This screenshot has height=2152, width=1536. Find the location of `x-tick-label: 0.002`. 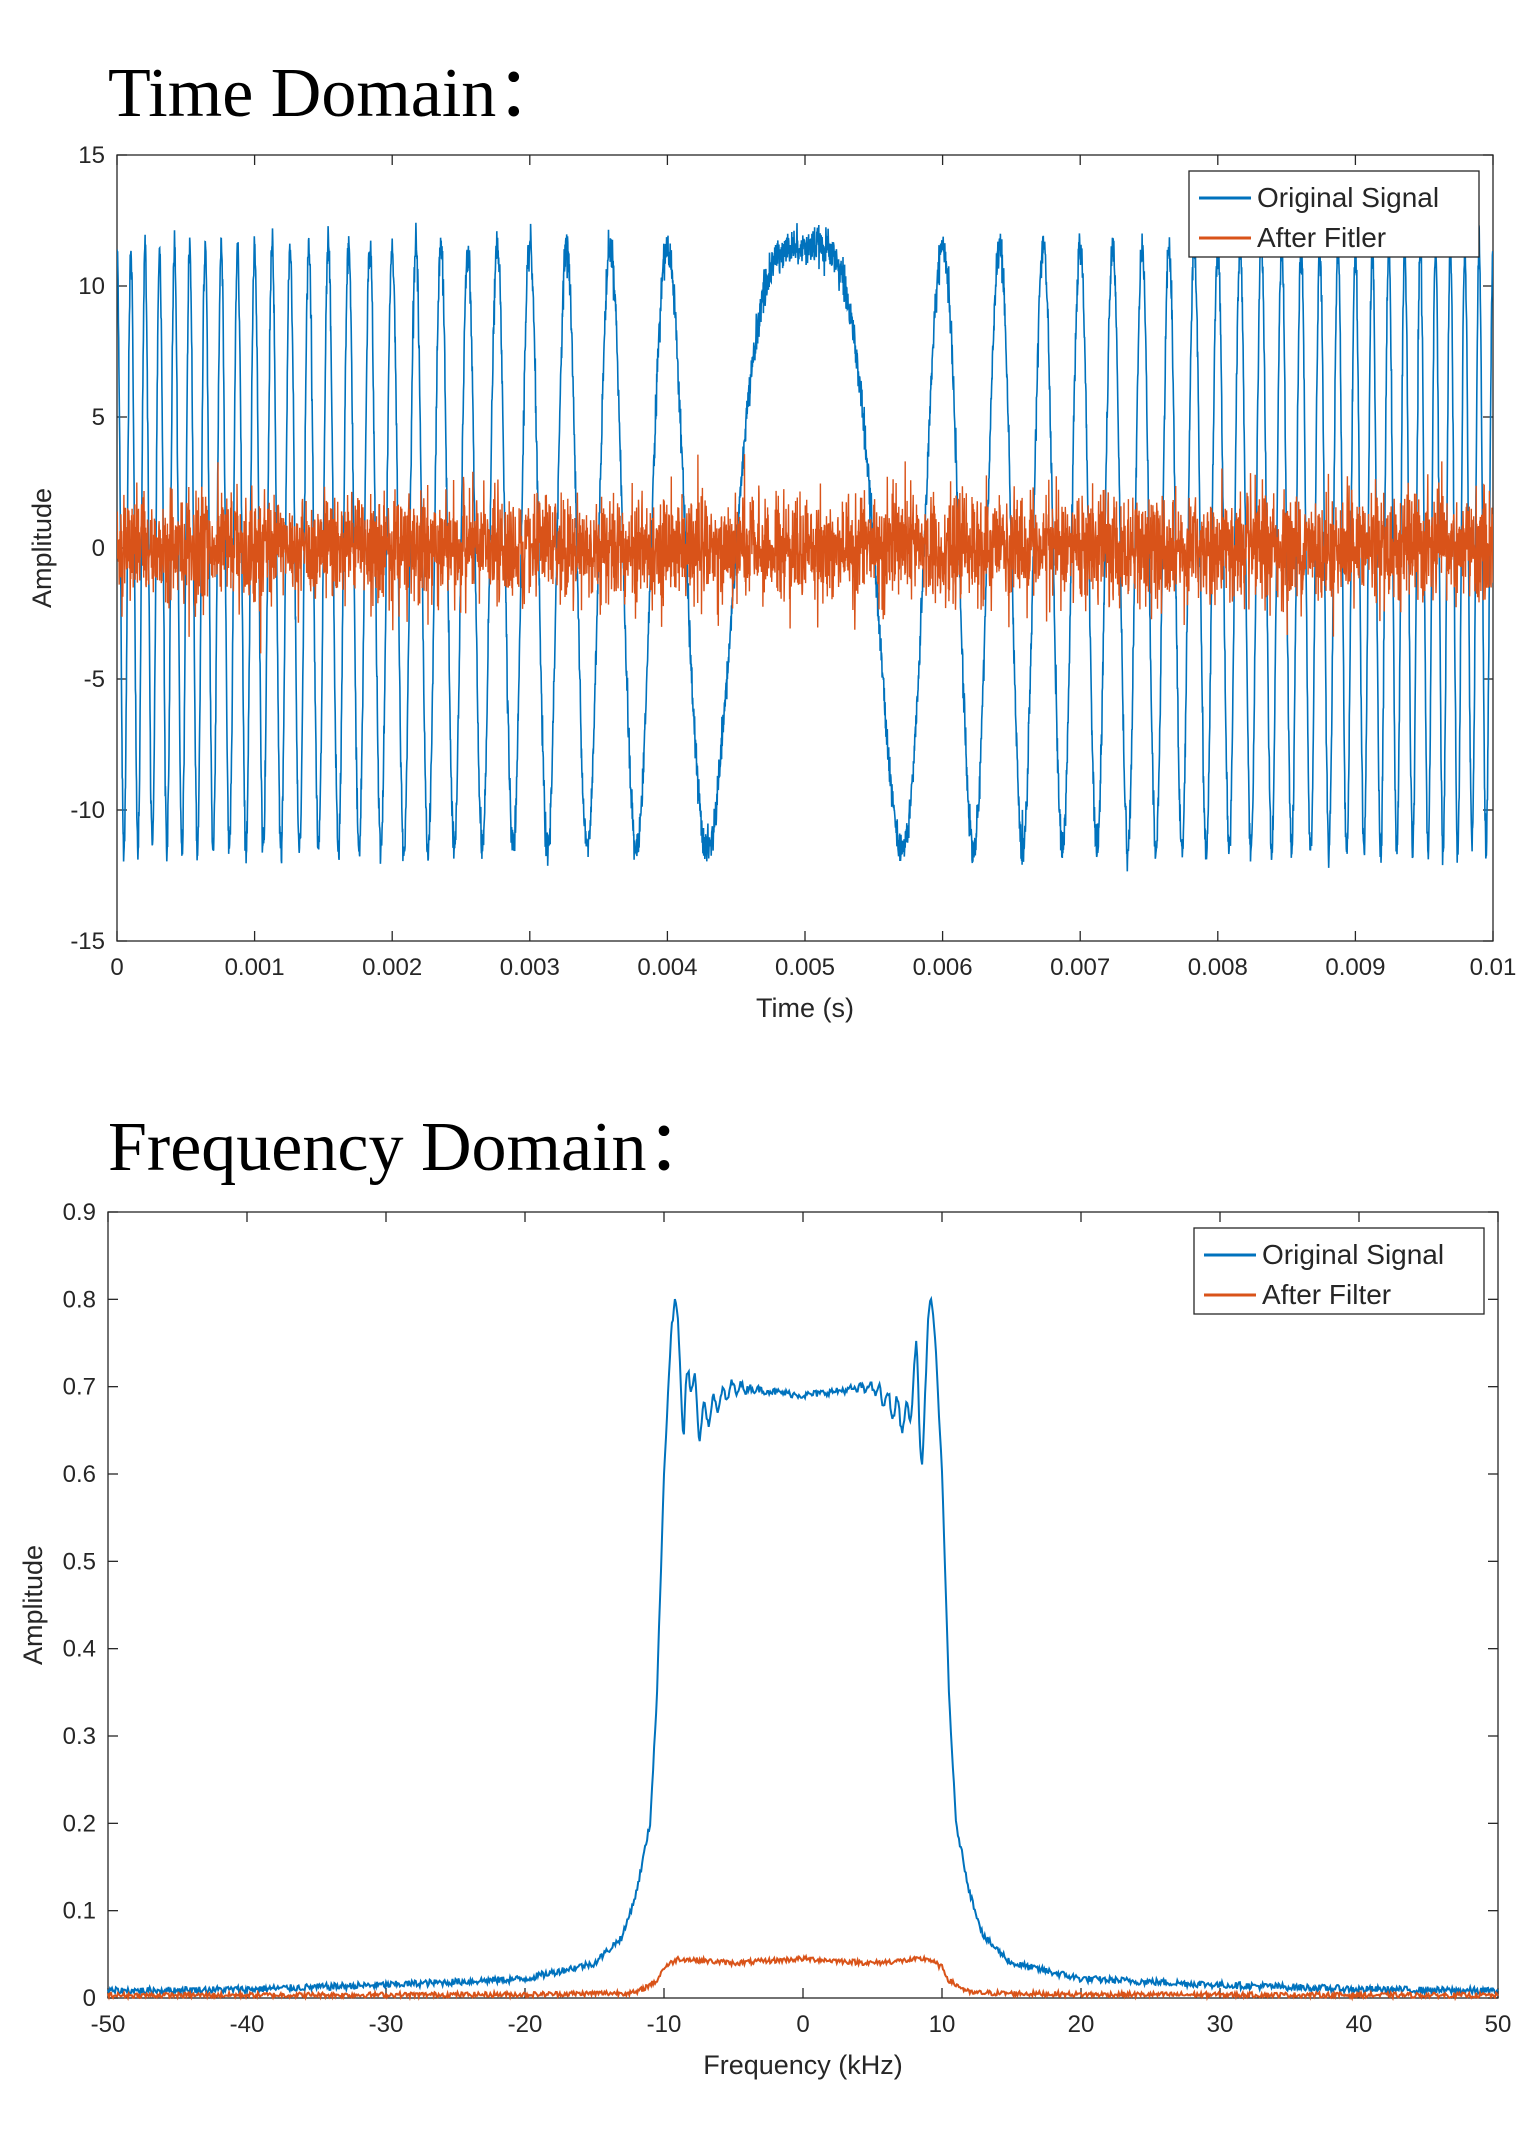

x-tick-label: 0.002 is located at coordinates (392, 967).